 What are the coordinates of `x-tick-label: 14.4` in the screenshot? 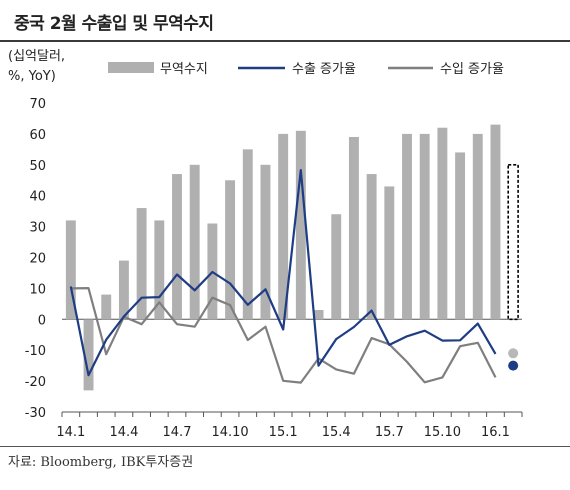 It's located at (123, 432).